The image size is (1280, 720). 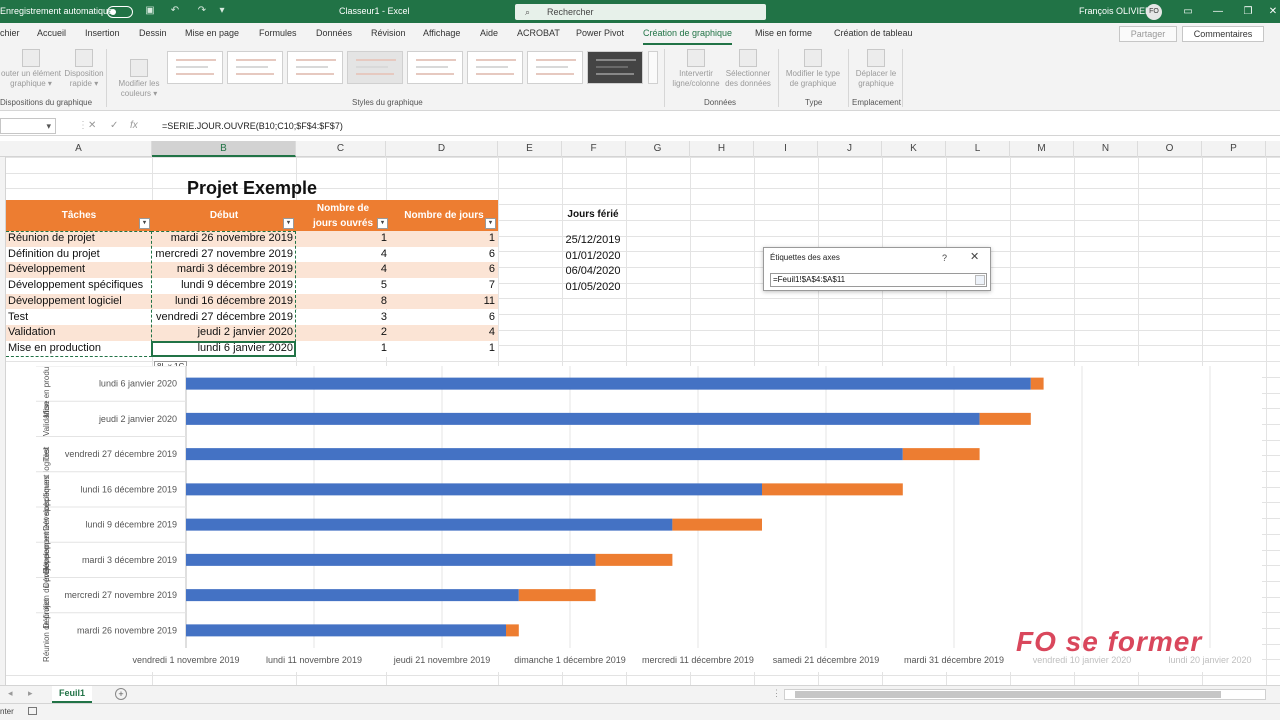 What do you see at coordinates (79, 149) in the screenshot?
I see `column-header-a: A` at bounding box center [79, 149].